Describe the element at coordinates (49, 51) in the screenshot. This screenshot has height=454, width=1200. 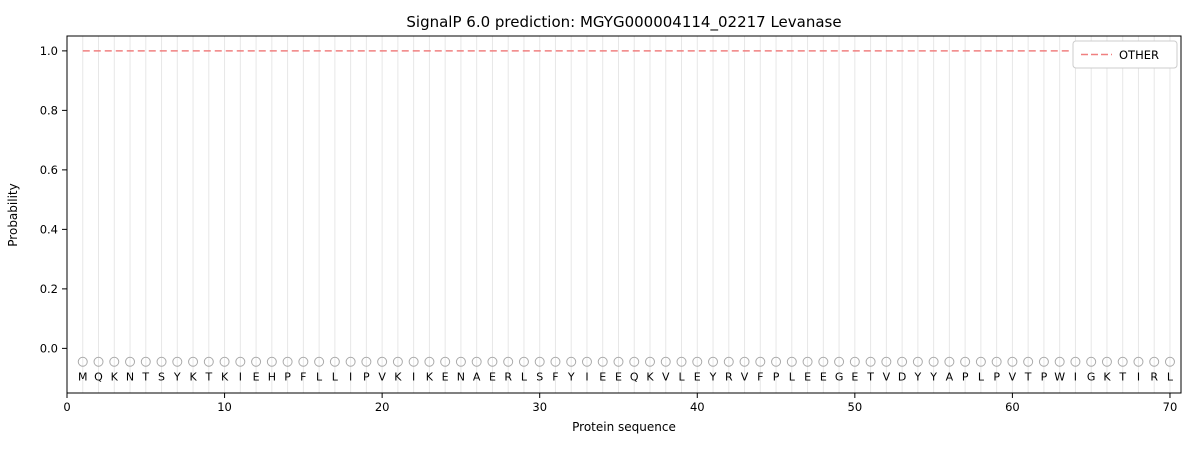
I see `y-tick-label: 1.0` at that location.